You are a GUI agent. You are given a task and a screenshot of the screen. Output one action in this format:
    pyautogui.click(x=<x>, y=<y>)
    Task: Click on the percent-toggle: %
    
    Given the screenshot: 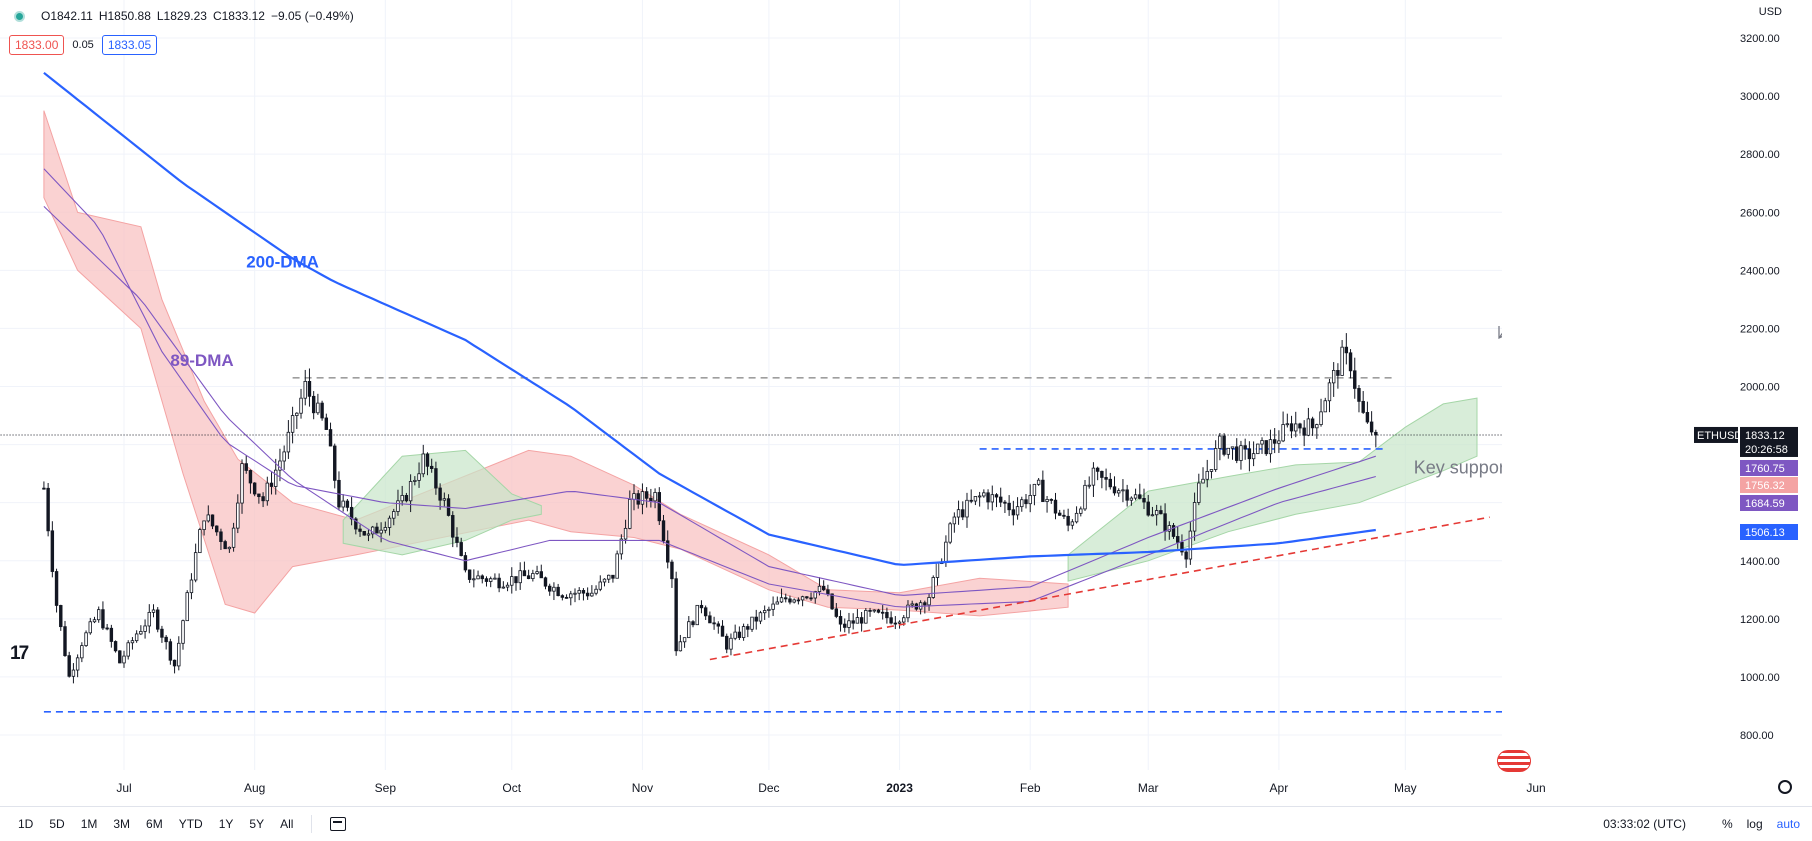 What is the action you would take?
    pyautogui.click(x=1727, y=824)
    